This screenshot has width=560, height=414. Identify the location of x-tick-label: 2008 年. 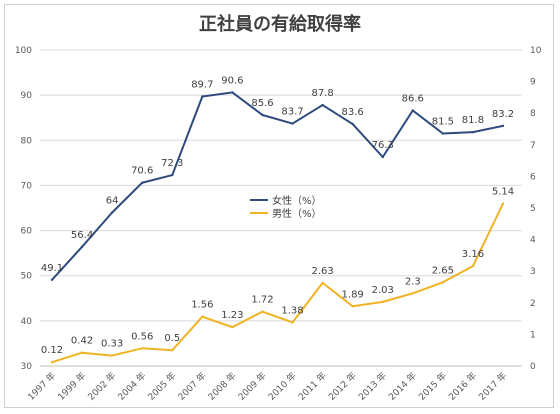
(221, 386).